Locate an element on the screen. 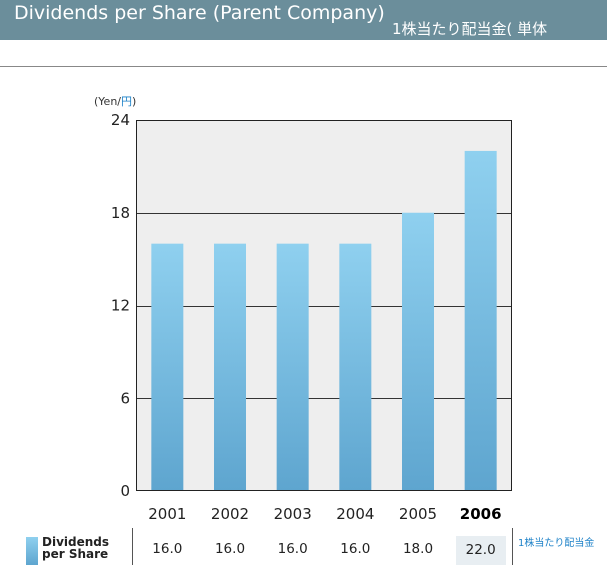  y-tick-label: 0 is located at coordinates (125, 491).